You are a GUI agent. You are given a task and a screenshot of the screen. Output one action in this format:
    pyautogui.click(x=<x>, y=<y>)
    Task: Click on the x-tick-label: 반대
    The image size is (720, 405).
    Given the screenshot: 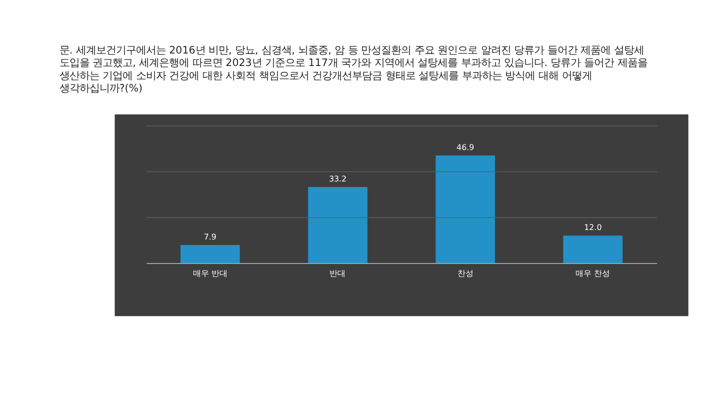 What is the action you would take?
    pyautogui.click(x=338, y=273)
    